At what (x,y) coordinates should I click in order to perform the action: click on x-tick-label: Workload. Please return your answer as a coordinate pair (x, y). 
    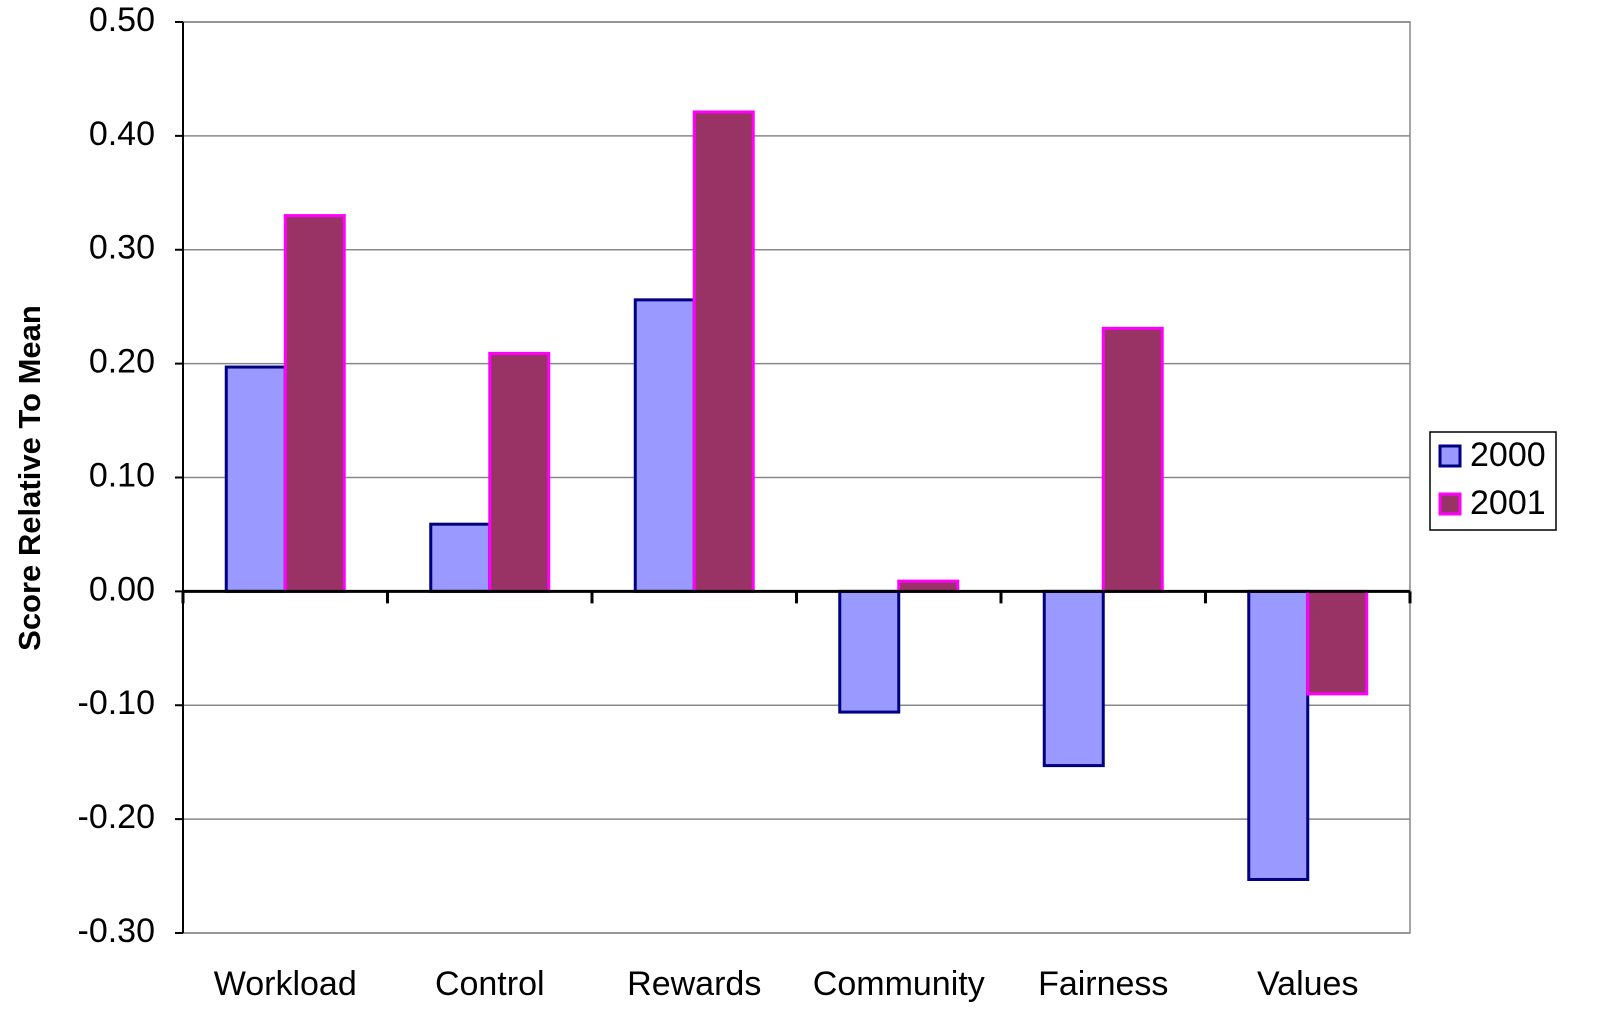
    Looking at the image, I should click on (285, 984).